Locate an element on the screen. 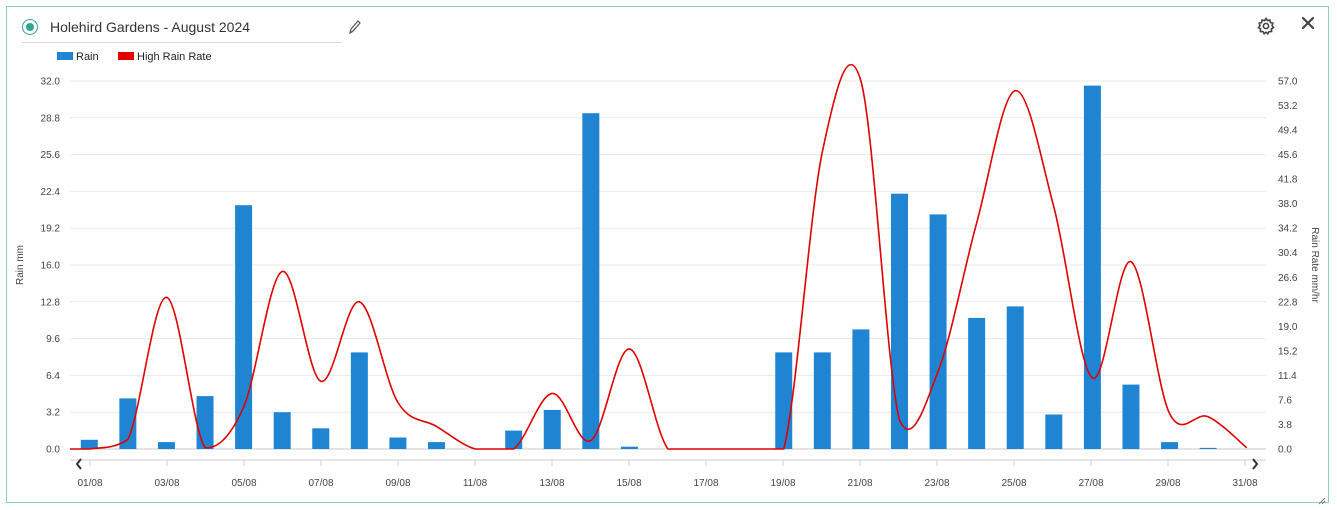 The width and height of the screenshot is (1337, 510). y-tick-label: 19.2 is located at coordinates (51, 229).